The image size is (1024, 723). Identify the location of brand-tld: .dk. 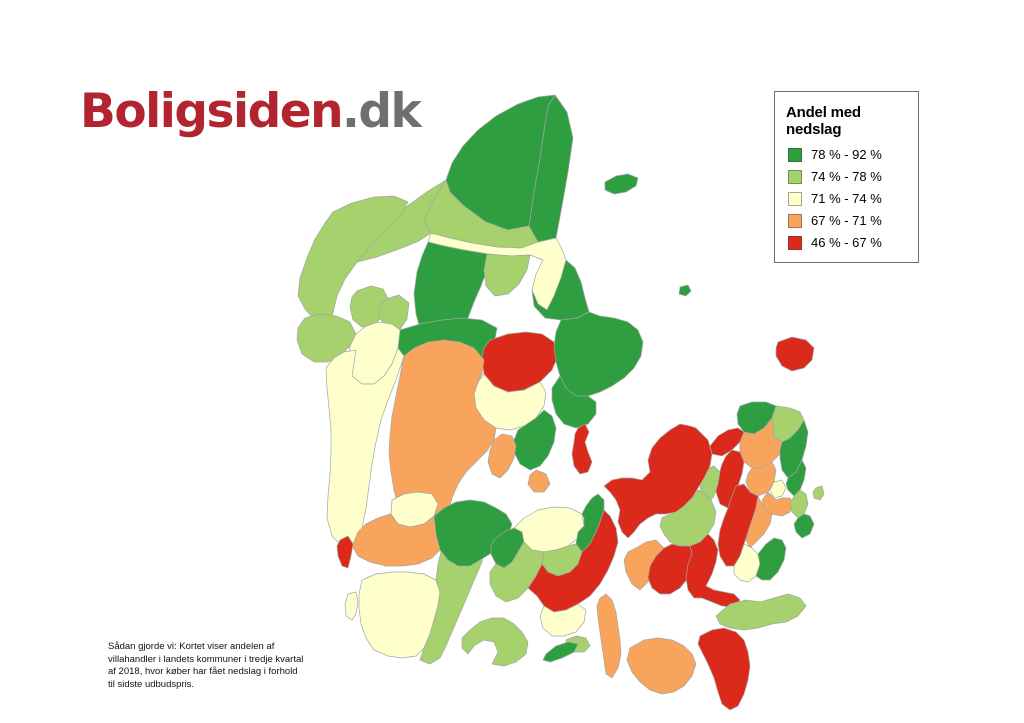
(382, 111).